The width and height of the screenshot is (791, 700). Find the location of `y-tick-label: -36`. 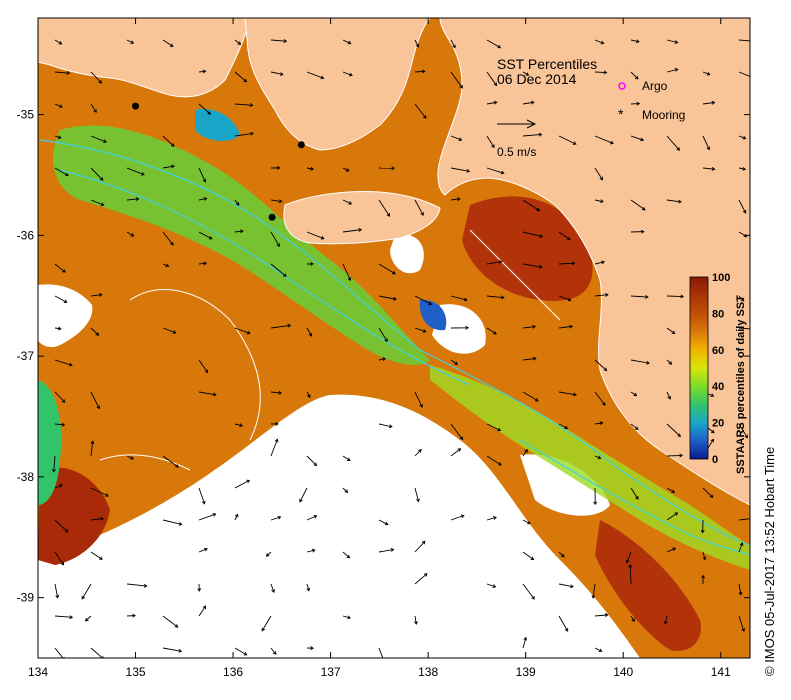

y-tick-label: -36 is located at coordinates (26, 235).